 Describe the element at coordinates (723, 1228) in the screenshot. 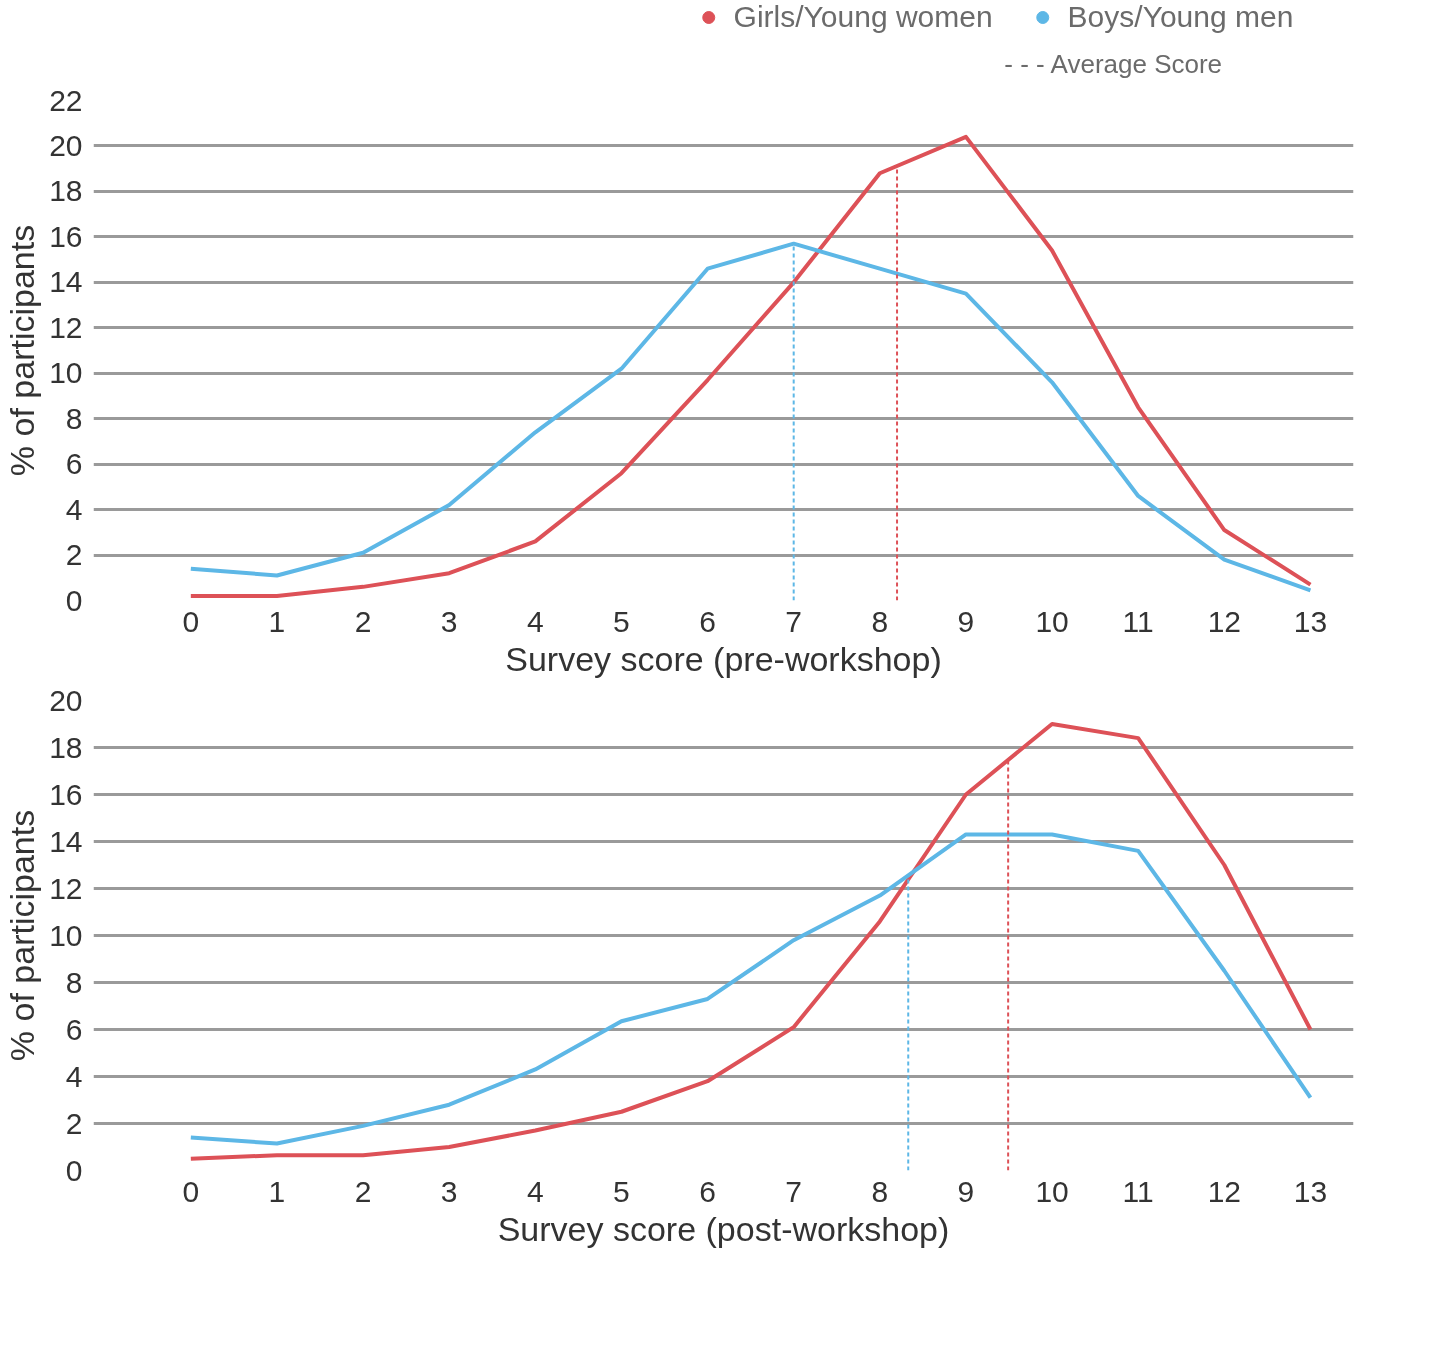

I see `x-axis-title: Survey score (post-workshop)` at that location.